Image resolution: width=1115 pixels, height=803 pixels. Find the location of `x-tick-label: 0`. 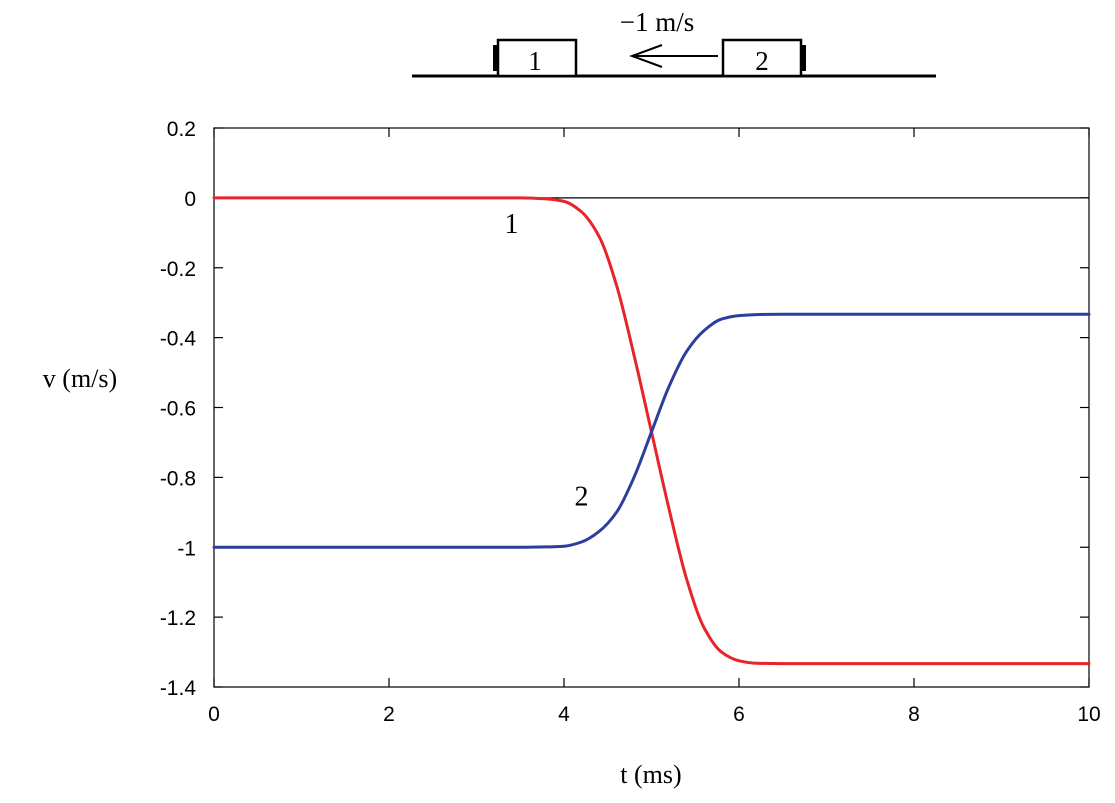

x-tick-label: 0 is located at coordinates (214, 714).